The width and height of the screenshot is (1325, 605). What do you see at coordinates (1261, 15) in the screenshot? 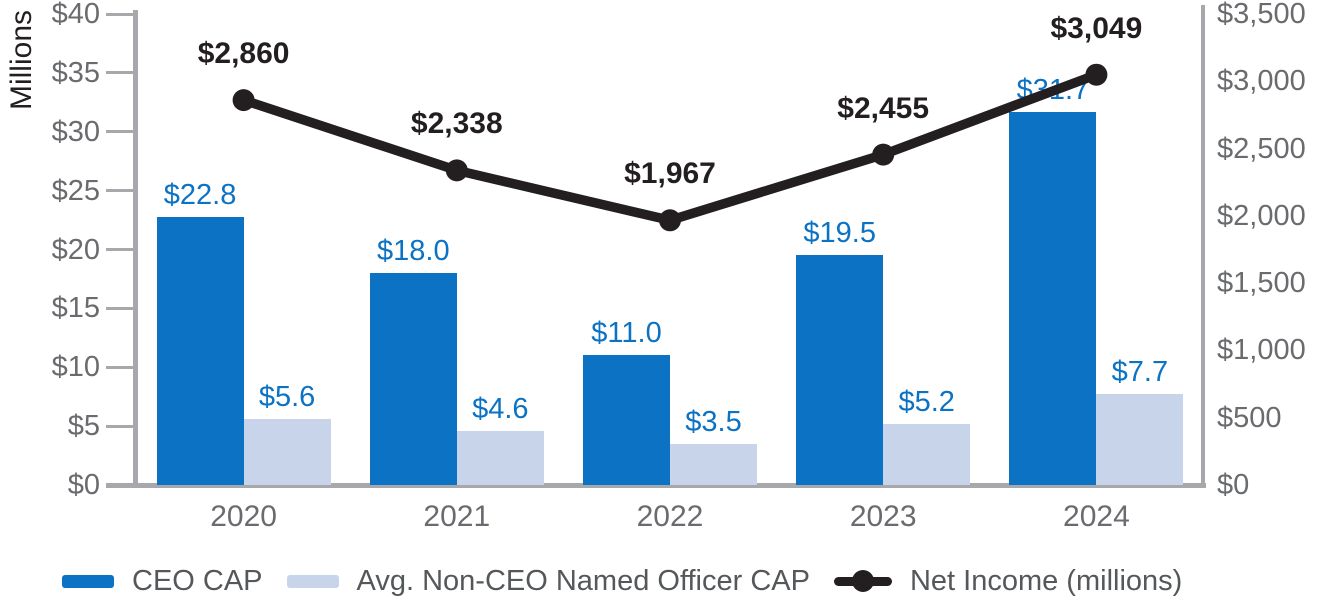
I see `right-axis-tick-label: $3,500` at bounding box center [1261, 15].